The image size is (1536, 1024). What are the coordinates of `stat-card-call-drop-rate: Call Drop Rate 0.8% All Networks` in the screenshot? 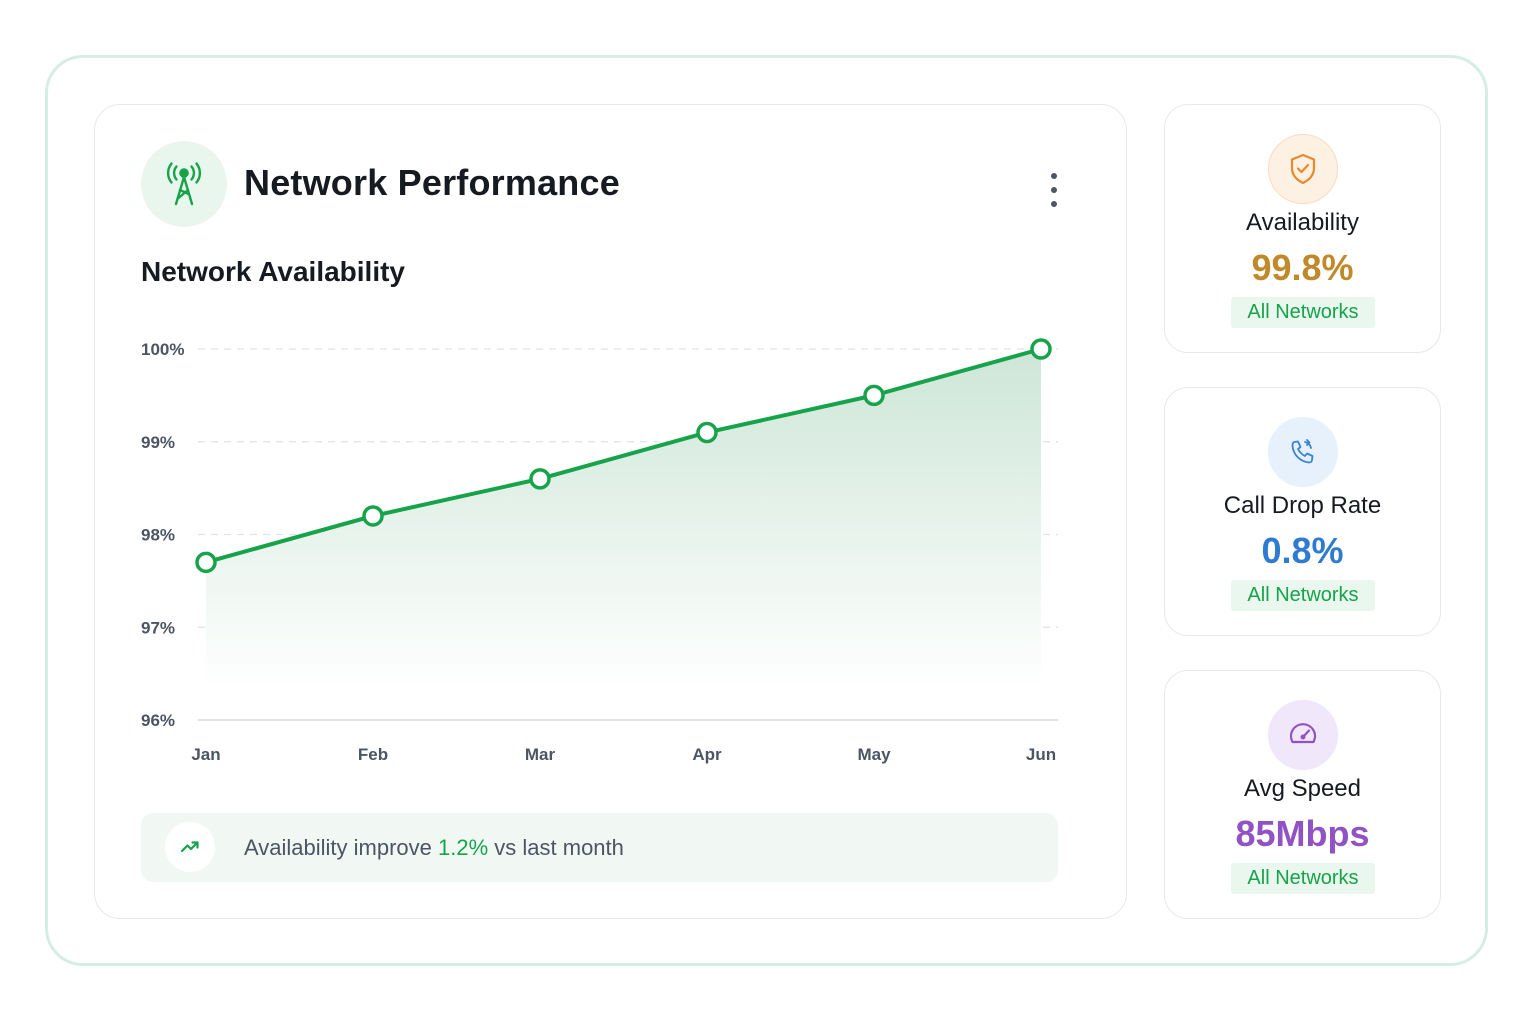 It's located at (1302, 511).